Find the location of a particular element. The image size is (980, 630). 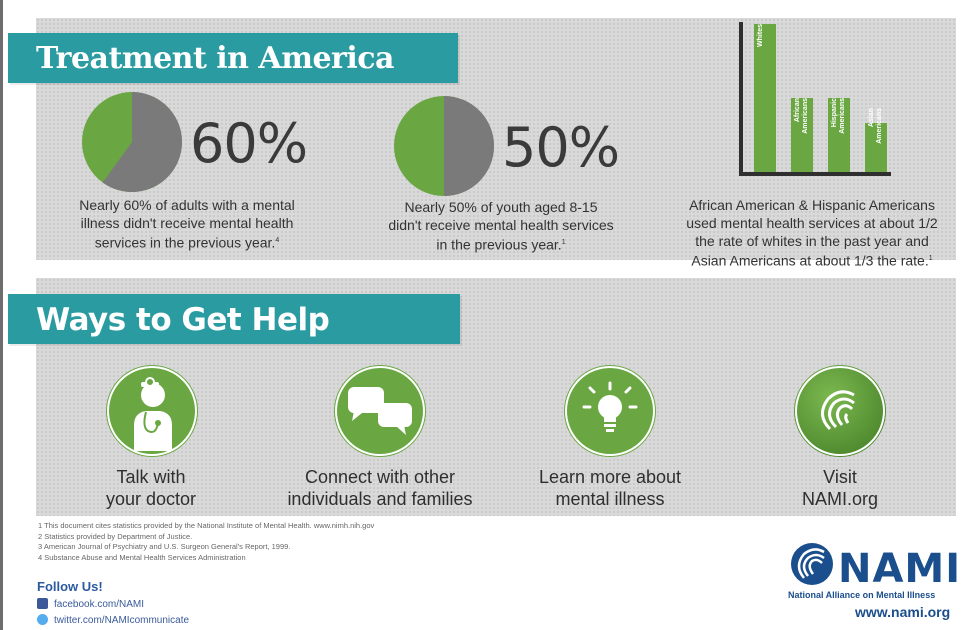

adults-caption-line-2: illness didn't receive mental health is located at coordinates (187, 223).